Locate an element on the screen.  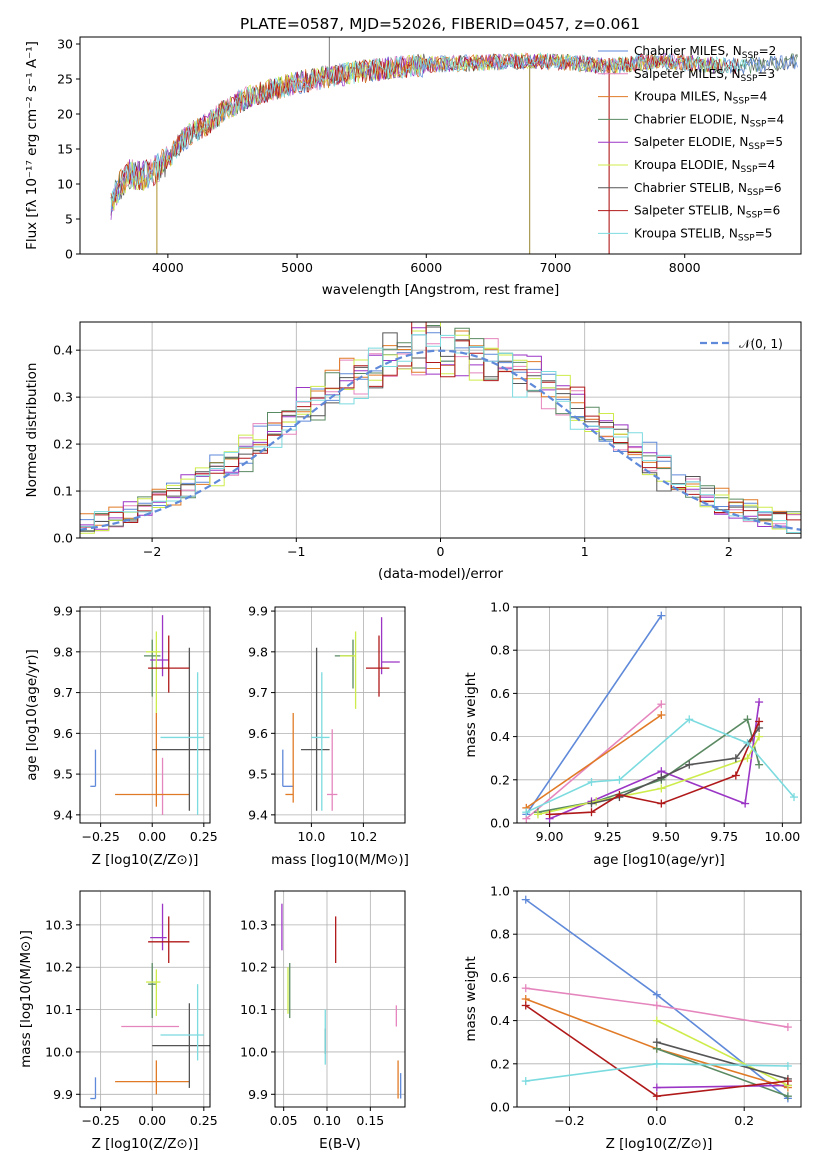
legend-entry: Salpeter STELIB, NSSP=6 is located at coordinates (707, 212).